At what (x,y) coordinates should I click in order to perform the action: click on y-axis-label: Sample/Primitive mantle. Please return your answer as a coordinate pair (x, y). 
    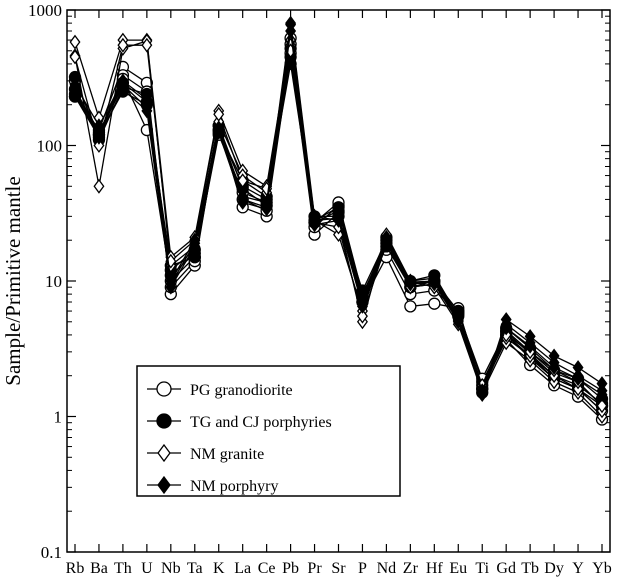
    Looking at the image, I should click on (13, 280).